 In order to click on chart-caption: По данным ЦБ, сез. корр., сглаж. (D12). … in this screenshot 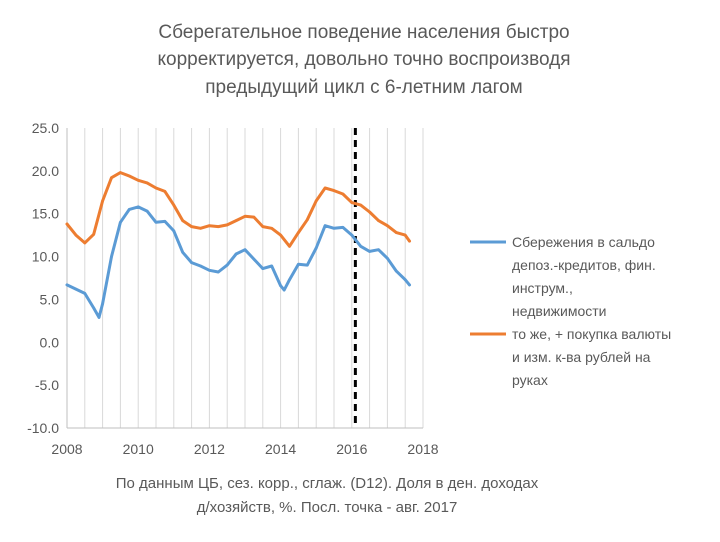, I will do `click(327, 495)`.